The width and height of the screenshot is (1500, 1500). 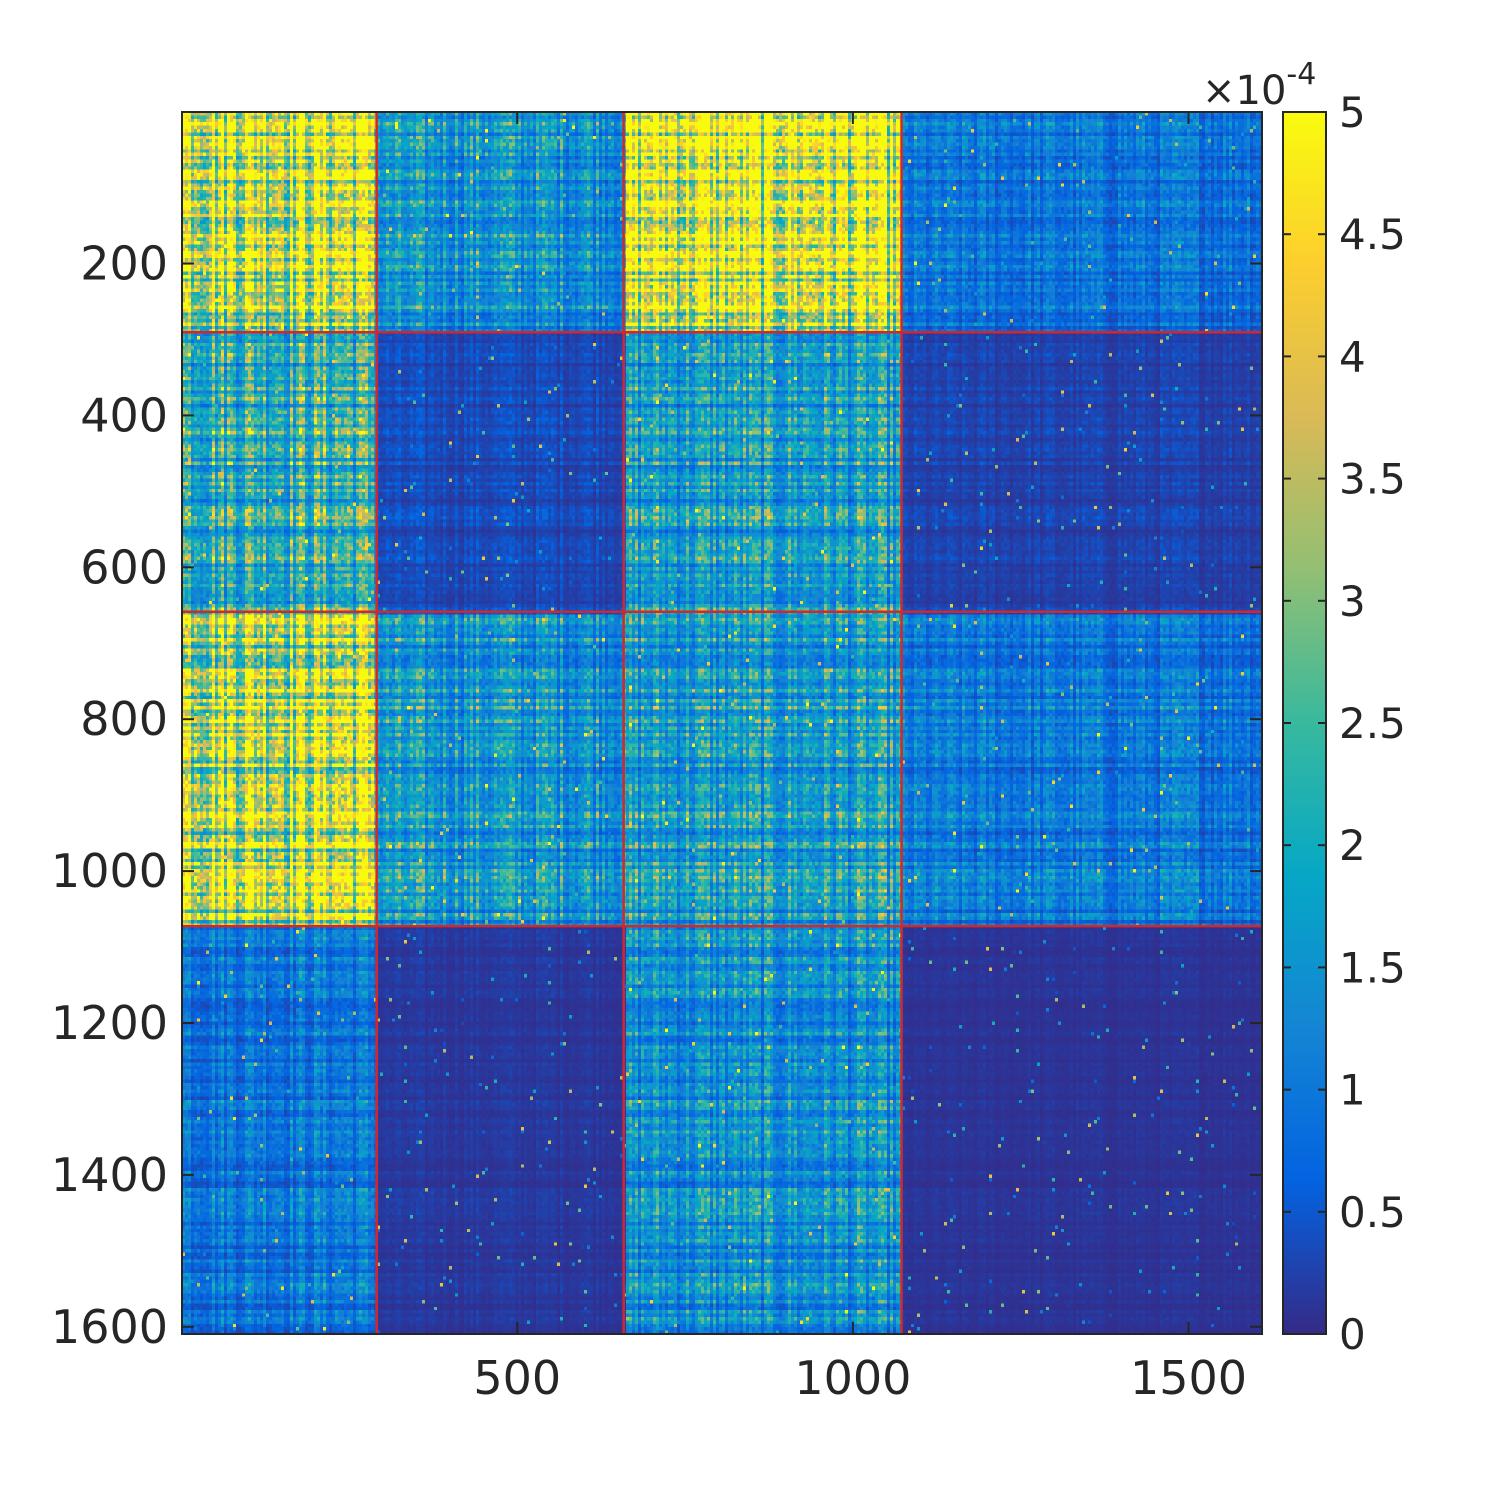 What do you see at coordinates (852, 1378) in the screenshot?
I see `x-tick-label: 1000` at bounding box center [852, 1378].